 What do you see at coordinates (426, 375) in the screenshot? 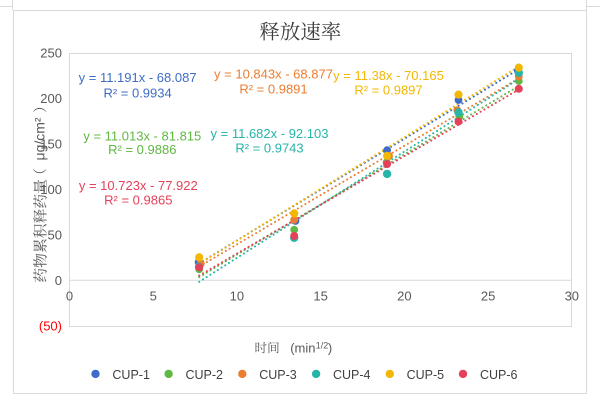
I see `svg-text: CUP-5` at bounding box center [426, 375].